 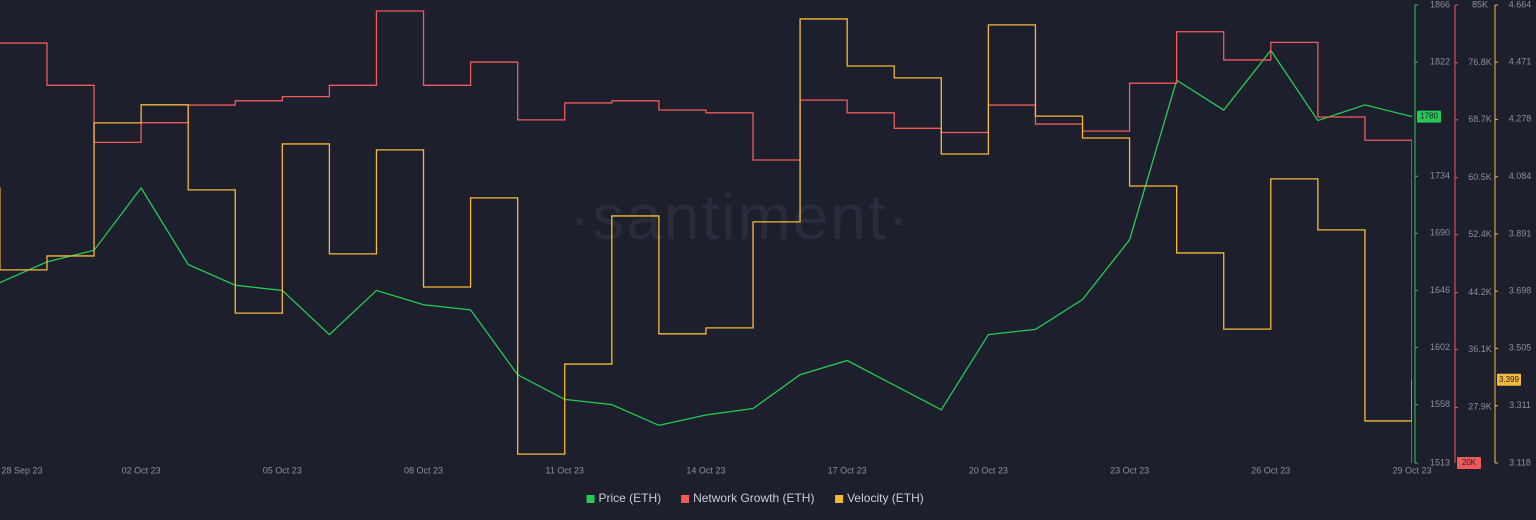 I want to click on x-tick-label: 11 Oct 23, so click(x=565, y=470).